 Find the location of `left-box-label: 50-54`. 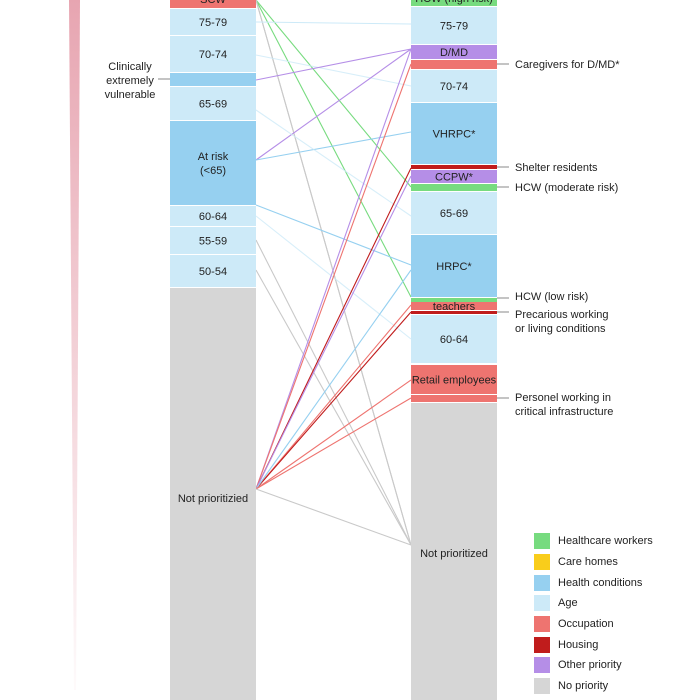

left-box-label: 50-54 is located at coordinates (213, 272).